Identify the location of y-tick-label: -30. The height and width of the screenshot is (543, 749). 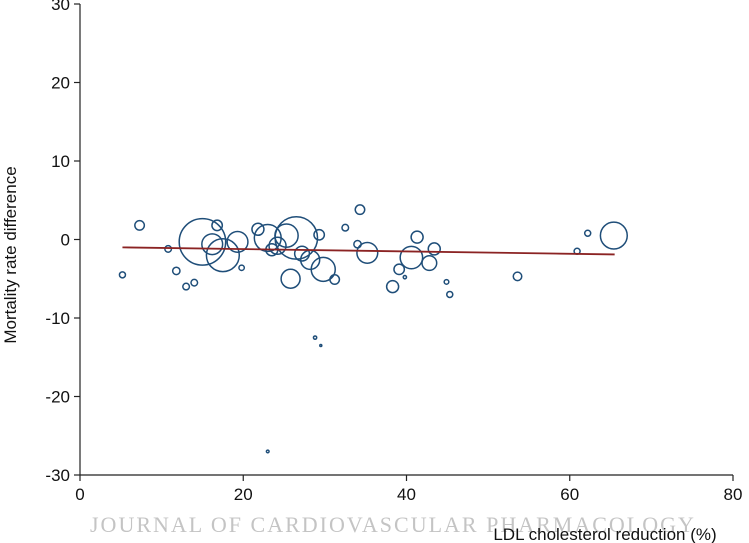
(57, 475).